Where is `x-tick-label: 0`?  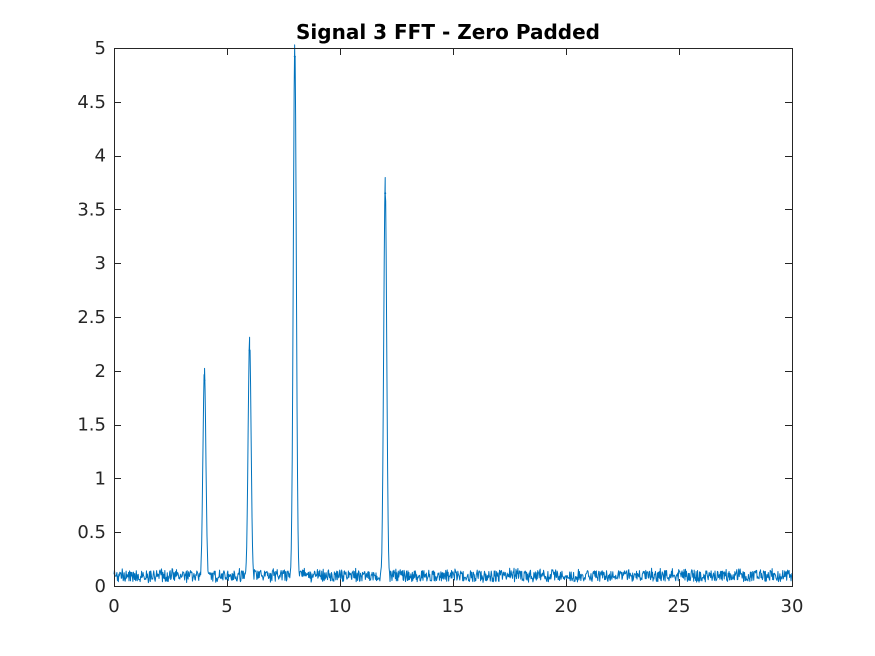 x-tick-label: 0 is located at coordinates (113, 606).